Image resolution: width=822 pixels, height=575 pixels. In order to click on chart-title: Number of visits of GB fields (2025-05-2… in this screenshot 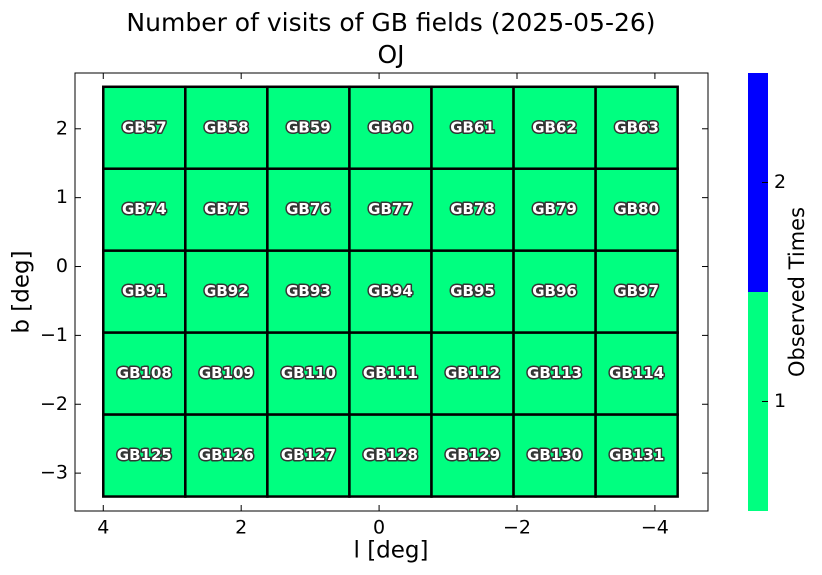, I will do `click(390, 22)`.